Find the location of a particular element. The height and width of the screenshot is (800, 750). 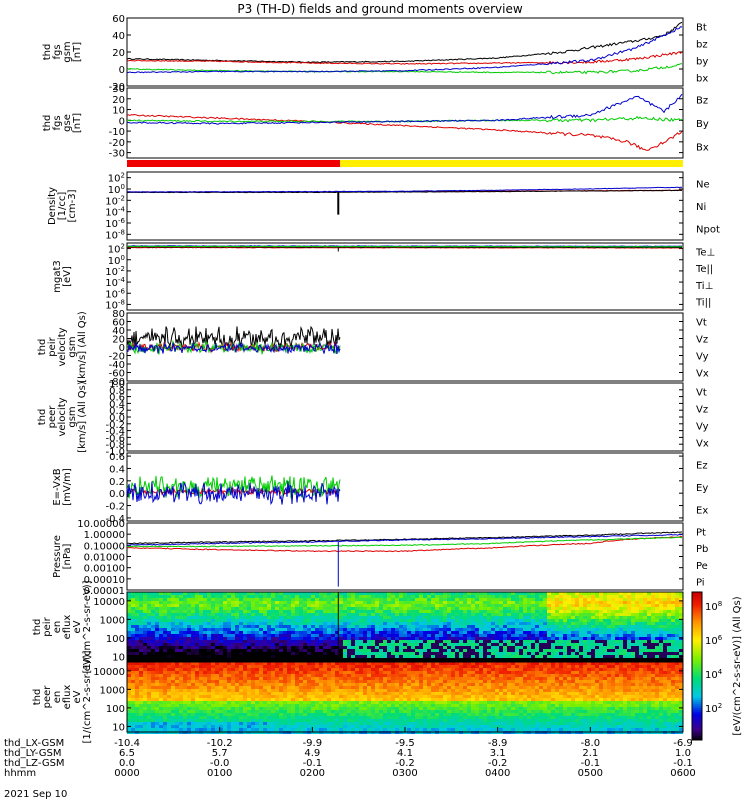

ephem-value: -8.9 is located at coordinates (498, 743).